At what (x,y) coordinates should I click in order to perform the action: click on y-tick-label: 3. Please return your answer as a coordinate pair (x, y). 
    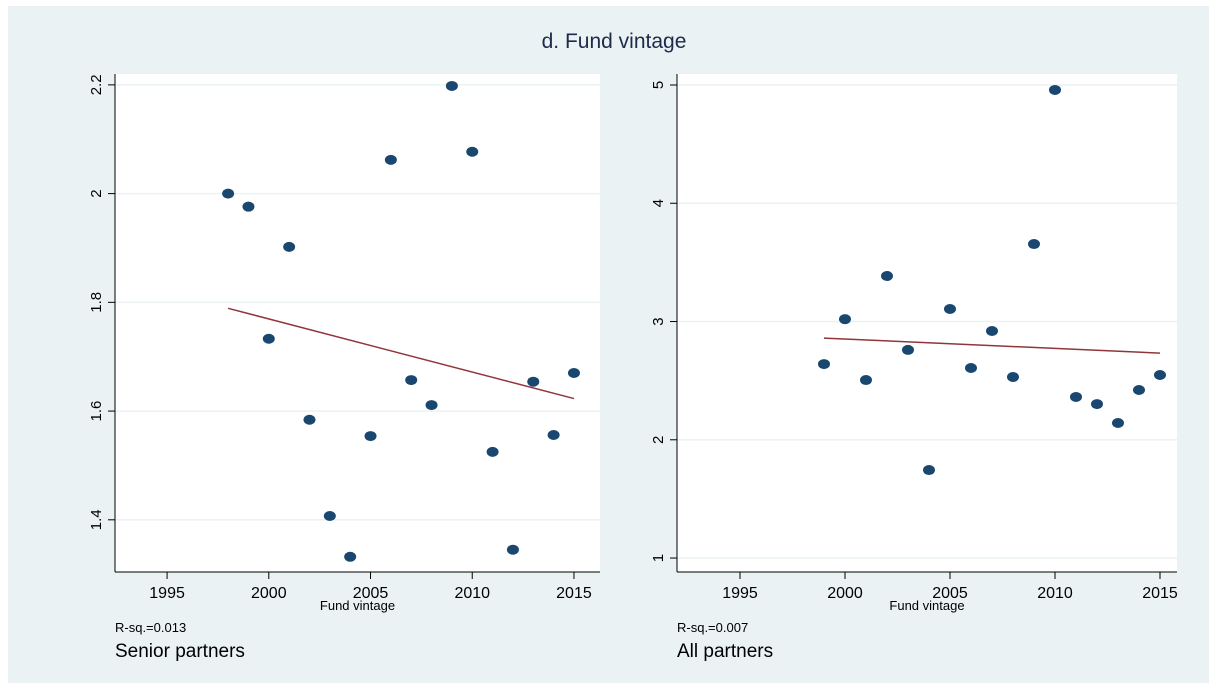
    Looking at the image, I should click on (658, 321).